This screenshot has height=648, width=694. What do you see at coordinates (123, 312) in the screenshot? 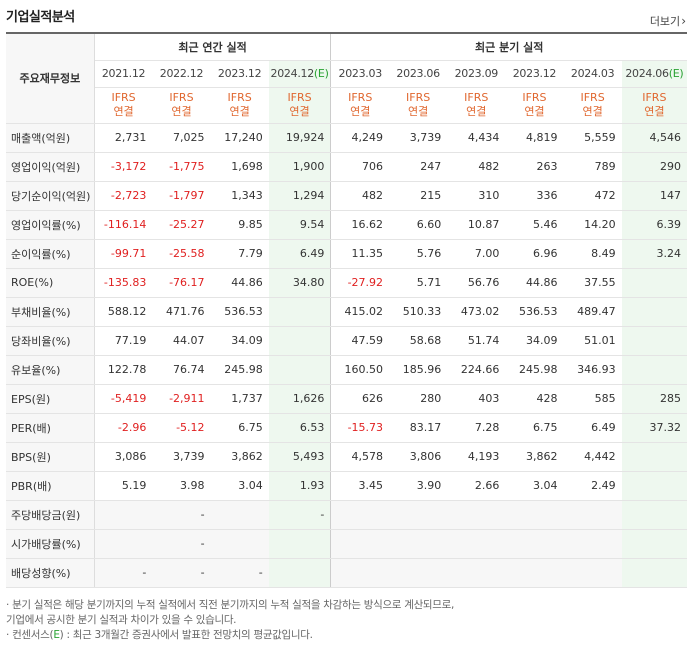
I see `table-cell: 588.12` at bounding box center [123, 312].